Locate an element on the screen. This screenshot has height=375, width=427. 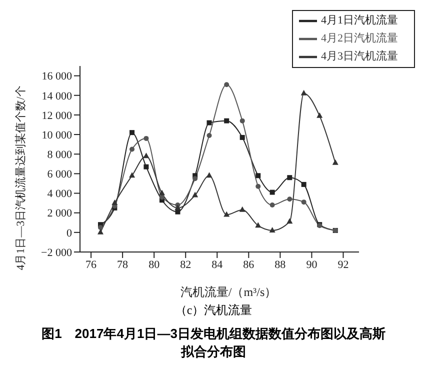
x-tick-label: 88 is located at coordinates (280, 264).